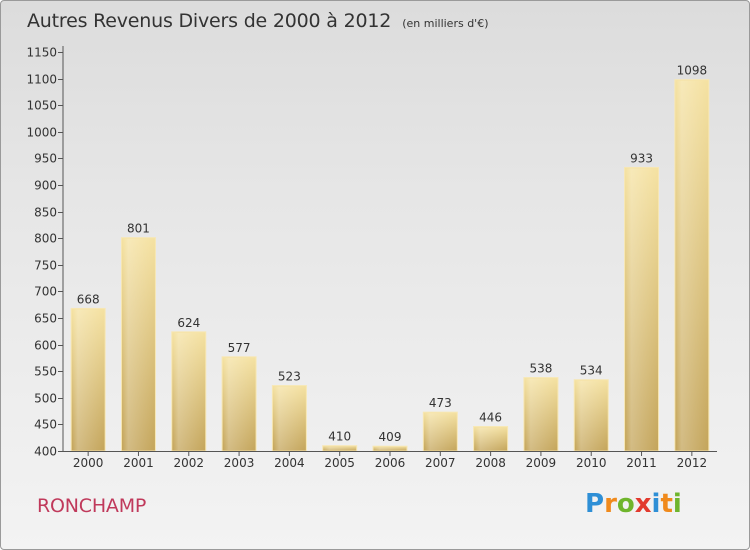  I want to click on logo-letter: P, so click(595, 504).